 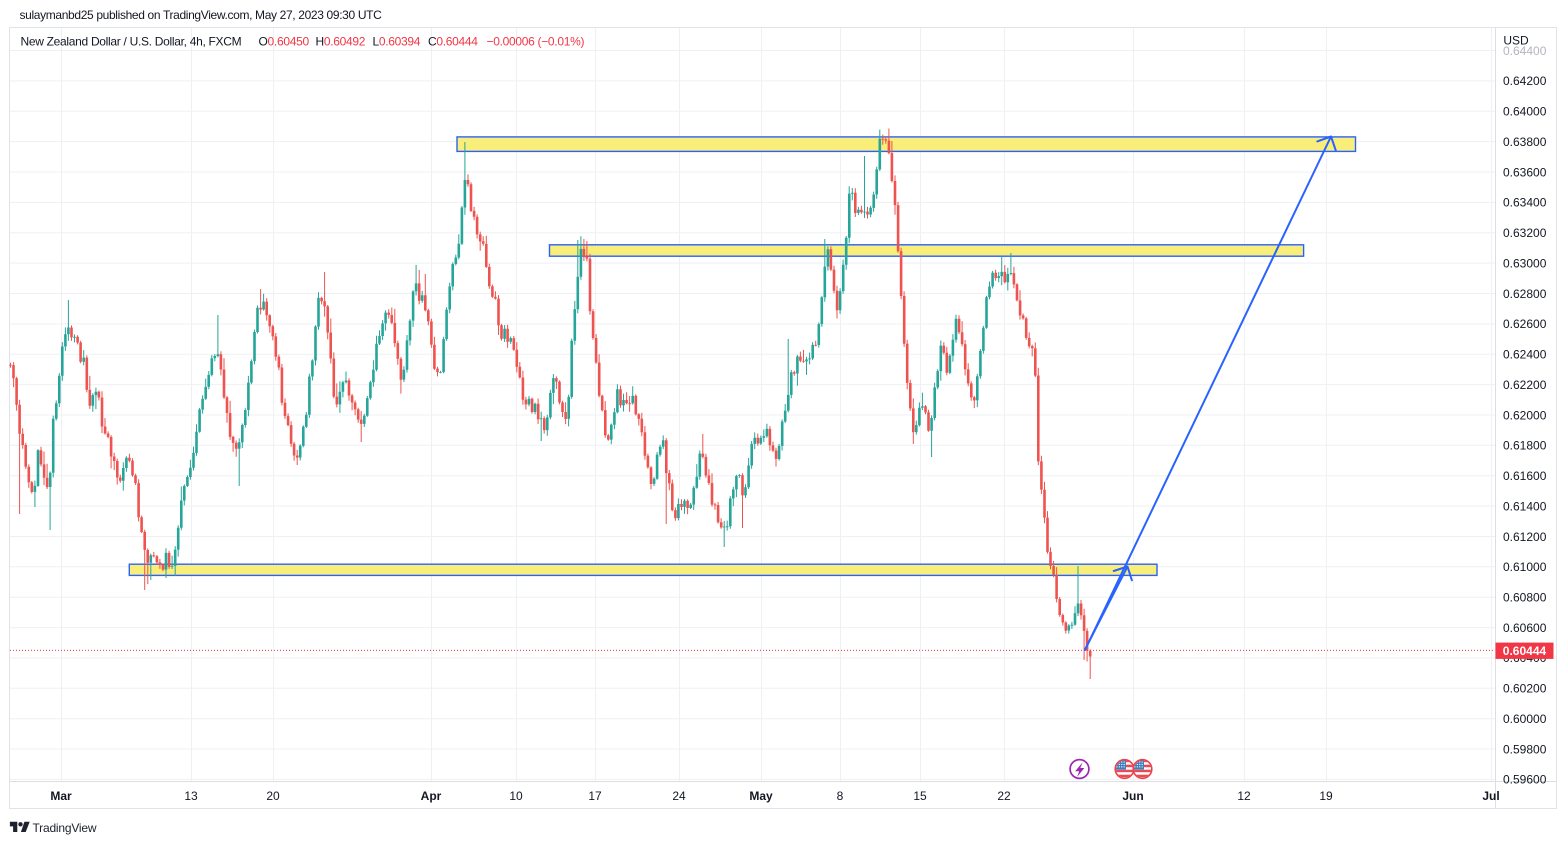 I want to click on svg-text: O0.60450, so click(x=284, y=42).